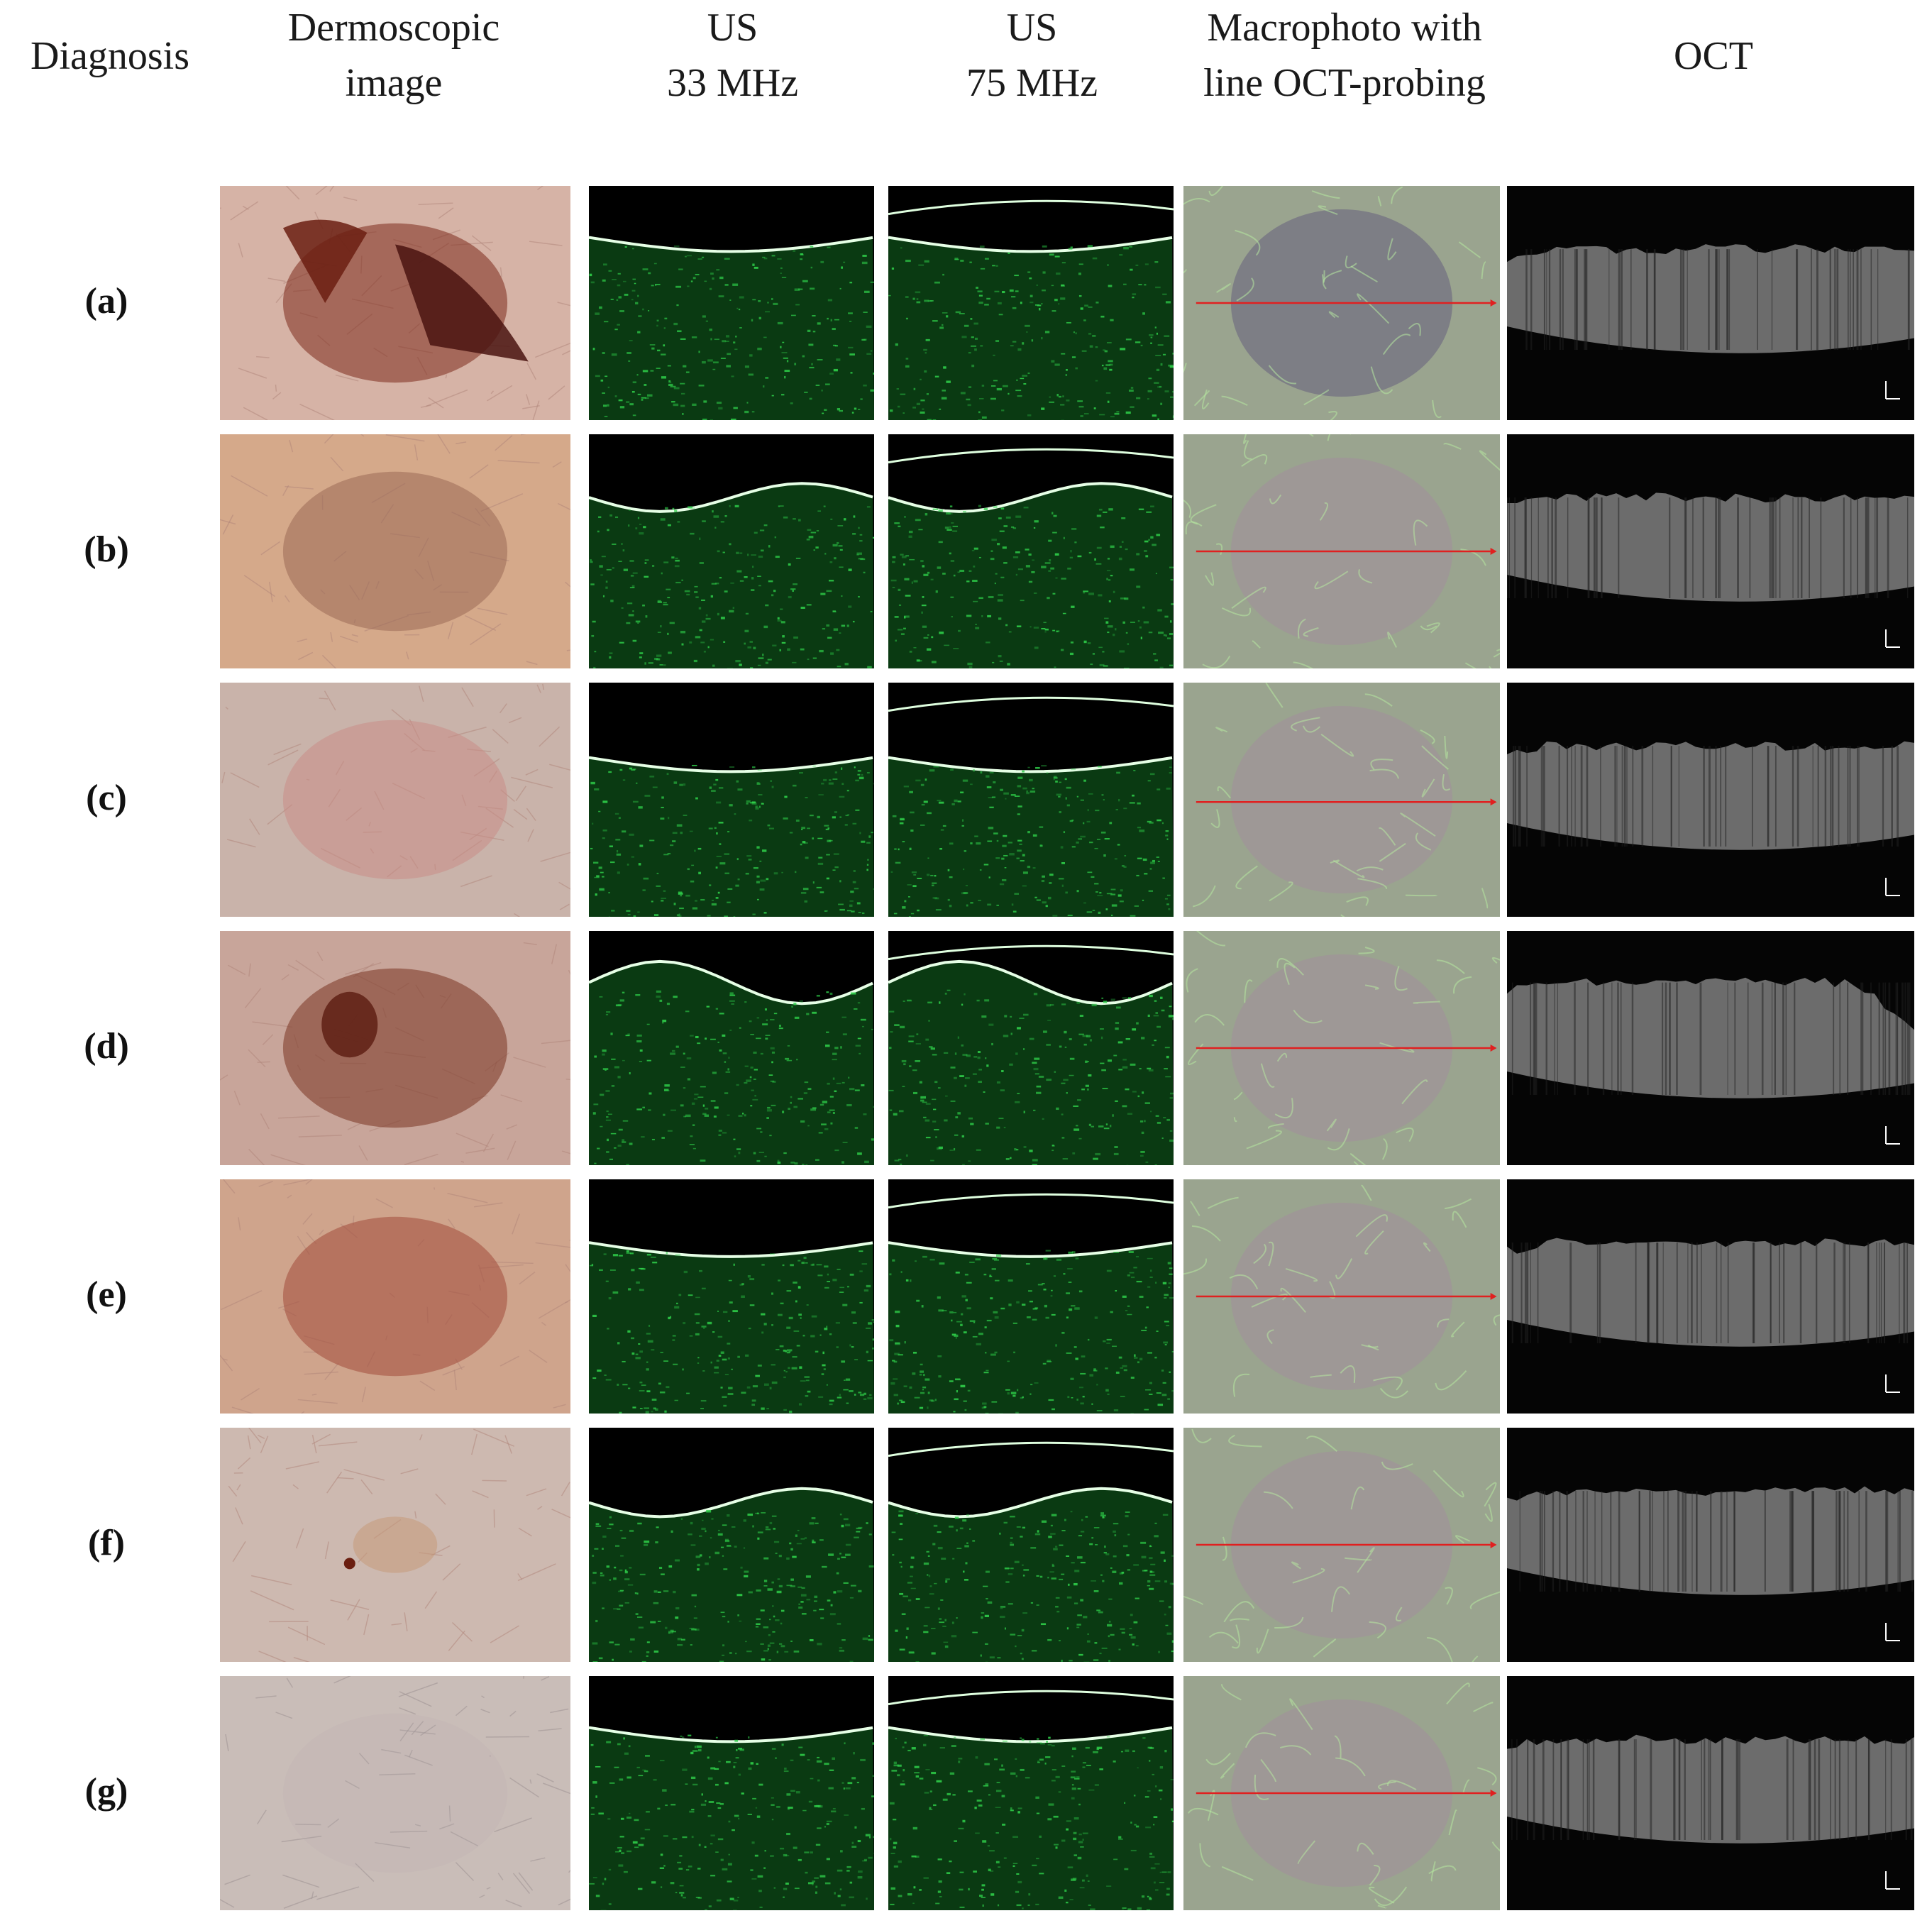 The height and width of the screenshot is (1923, 1932). What do you see at coordinates (1032, 28) in the screenshot?
I see `header-us75-line1: US` at bounding box center [1032, 28].